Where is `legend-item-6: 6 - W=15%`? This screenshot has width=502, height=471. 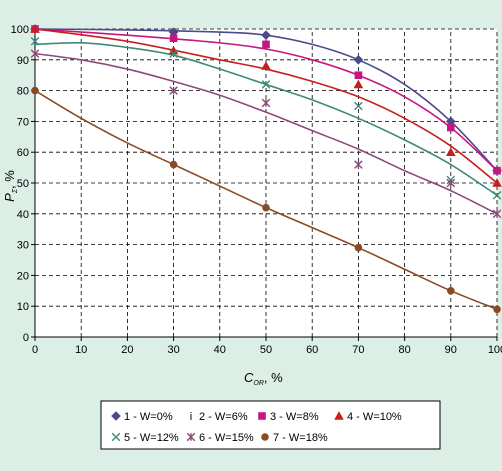 legend-item-6: 6 - W=15% is located at coordinates (220, 438).